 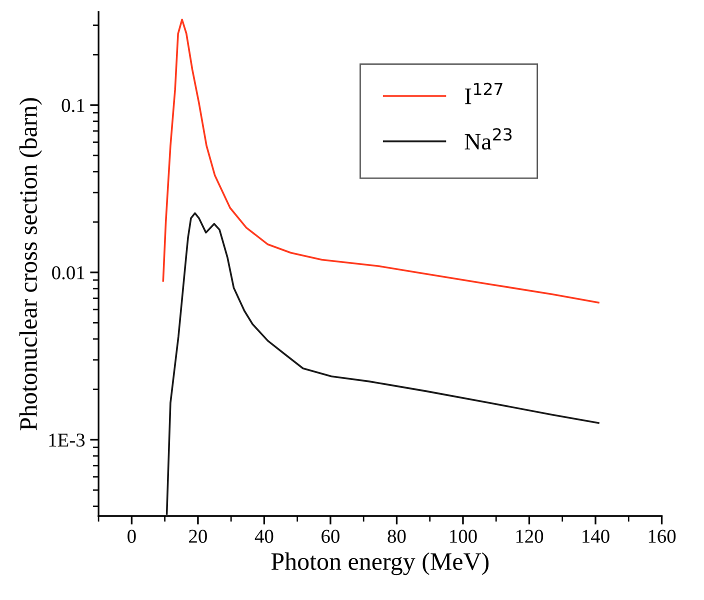 What do you see at coordinates (73, 105) in the screenshot?
I see `y-tick-label: 0.1` at bounding box center [73, 105].